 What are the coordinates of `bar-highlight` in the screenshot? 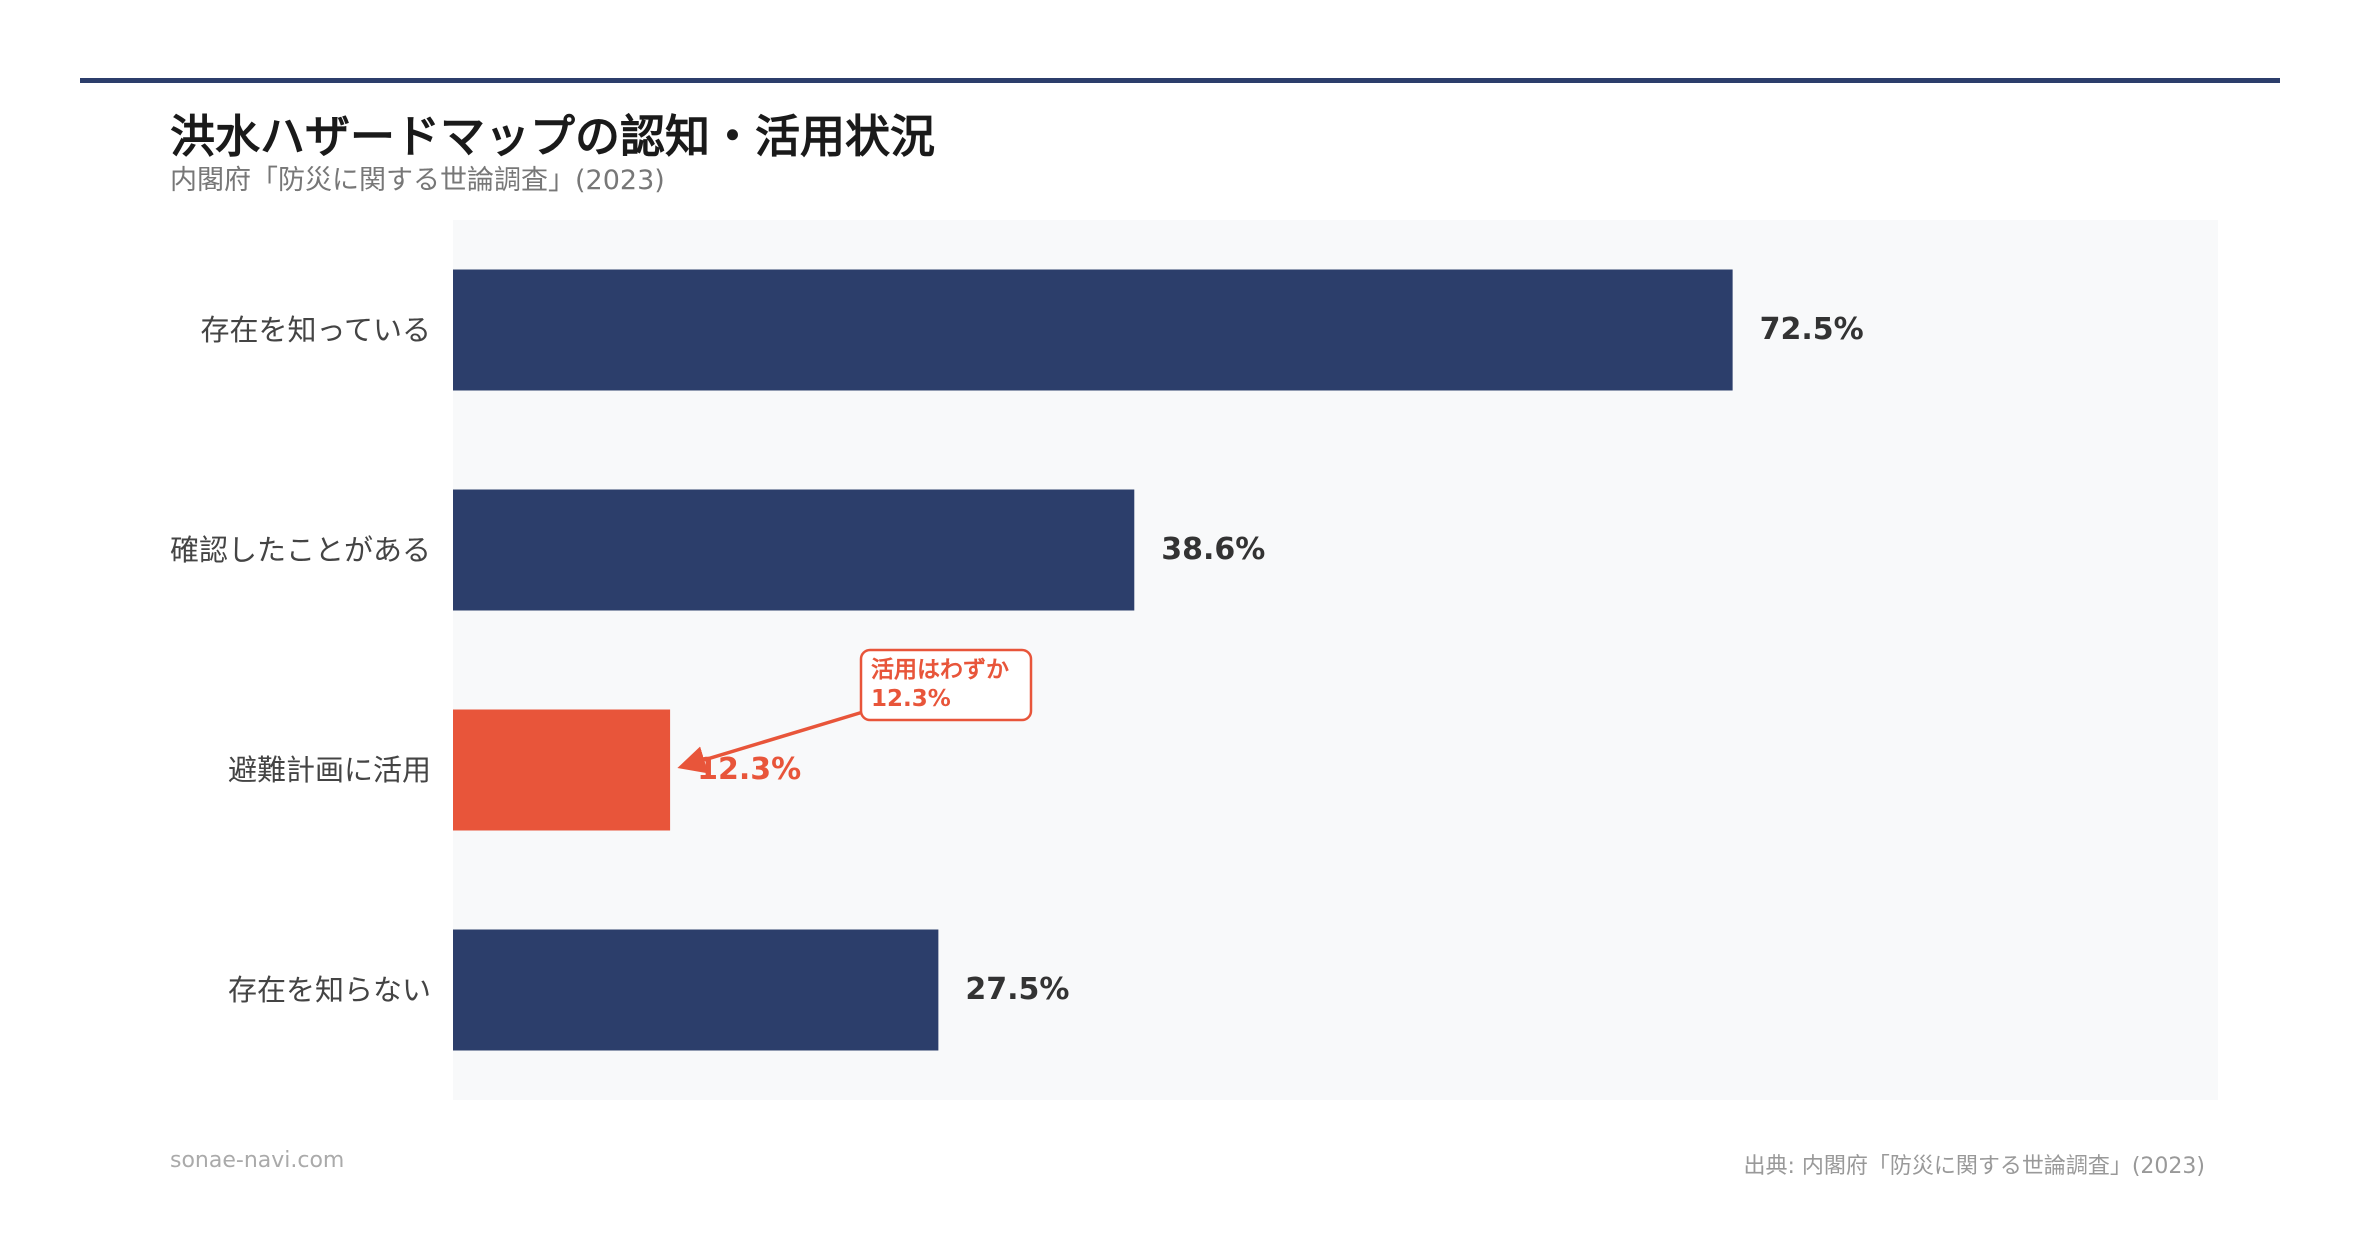 It's located at (562, 770).